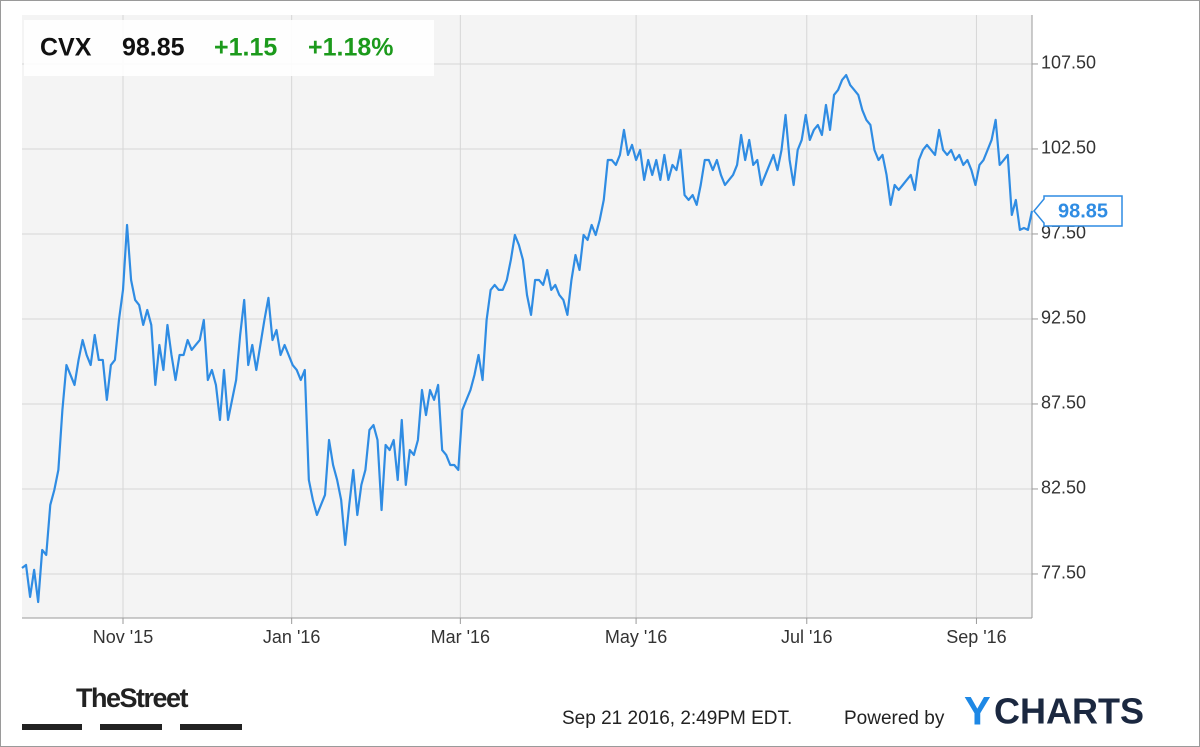 The width and height of the screenshot is (1200, 747). Describe the element at coordinates (1068, 63) in the screenshot. I see `y-tick-label: 107.50` at that location.